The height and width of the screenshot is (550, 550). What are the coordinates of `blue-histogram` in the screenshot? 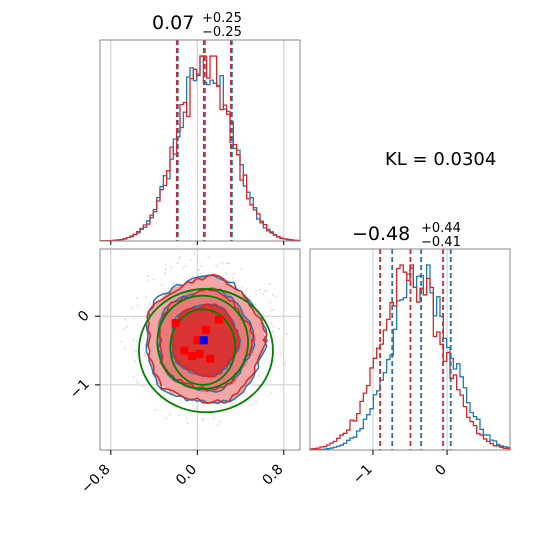 It's located at (200, 148).